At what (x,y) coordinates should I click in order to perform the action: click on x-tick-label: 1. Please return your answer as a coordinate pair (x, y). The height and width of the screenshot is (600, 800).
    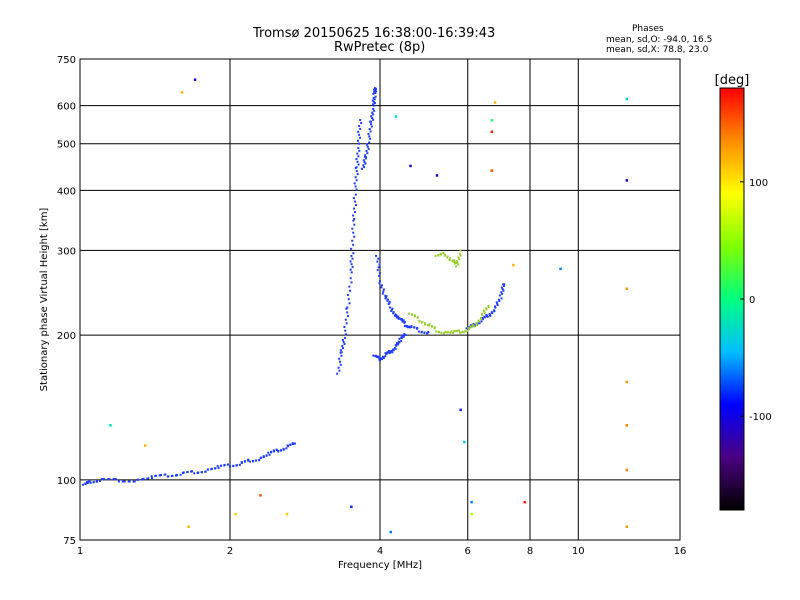
    Looking at the image, I should click on (80, 551).